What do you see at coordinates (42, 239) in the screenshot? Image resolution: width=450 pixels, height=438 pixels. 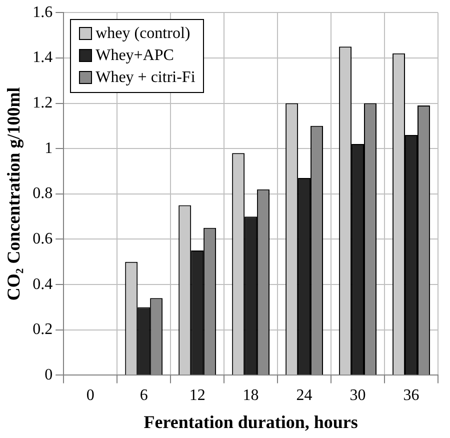 I see `y-tick-label: 0.6` at bounding box center [42, 239].